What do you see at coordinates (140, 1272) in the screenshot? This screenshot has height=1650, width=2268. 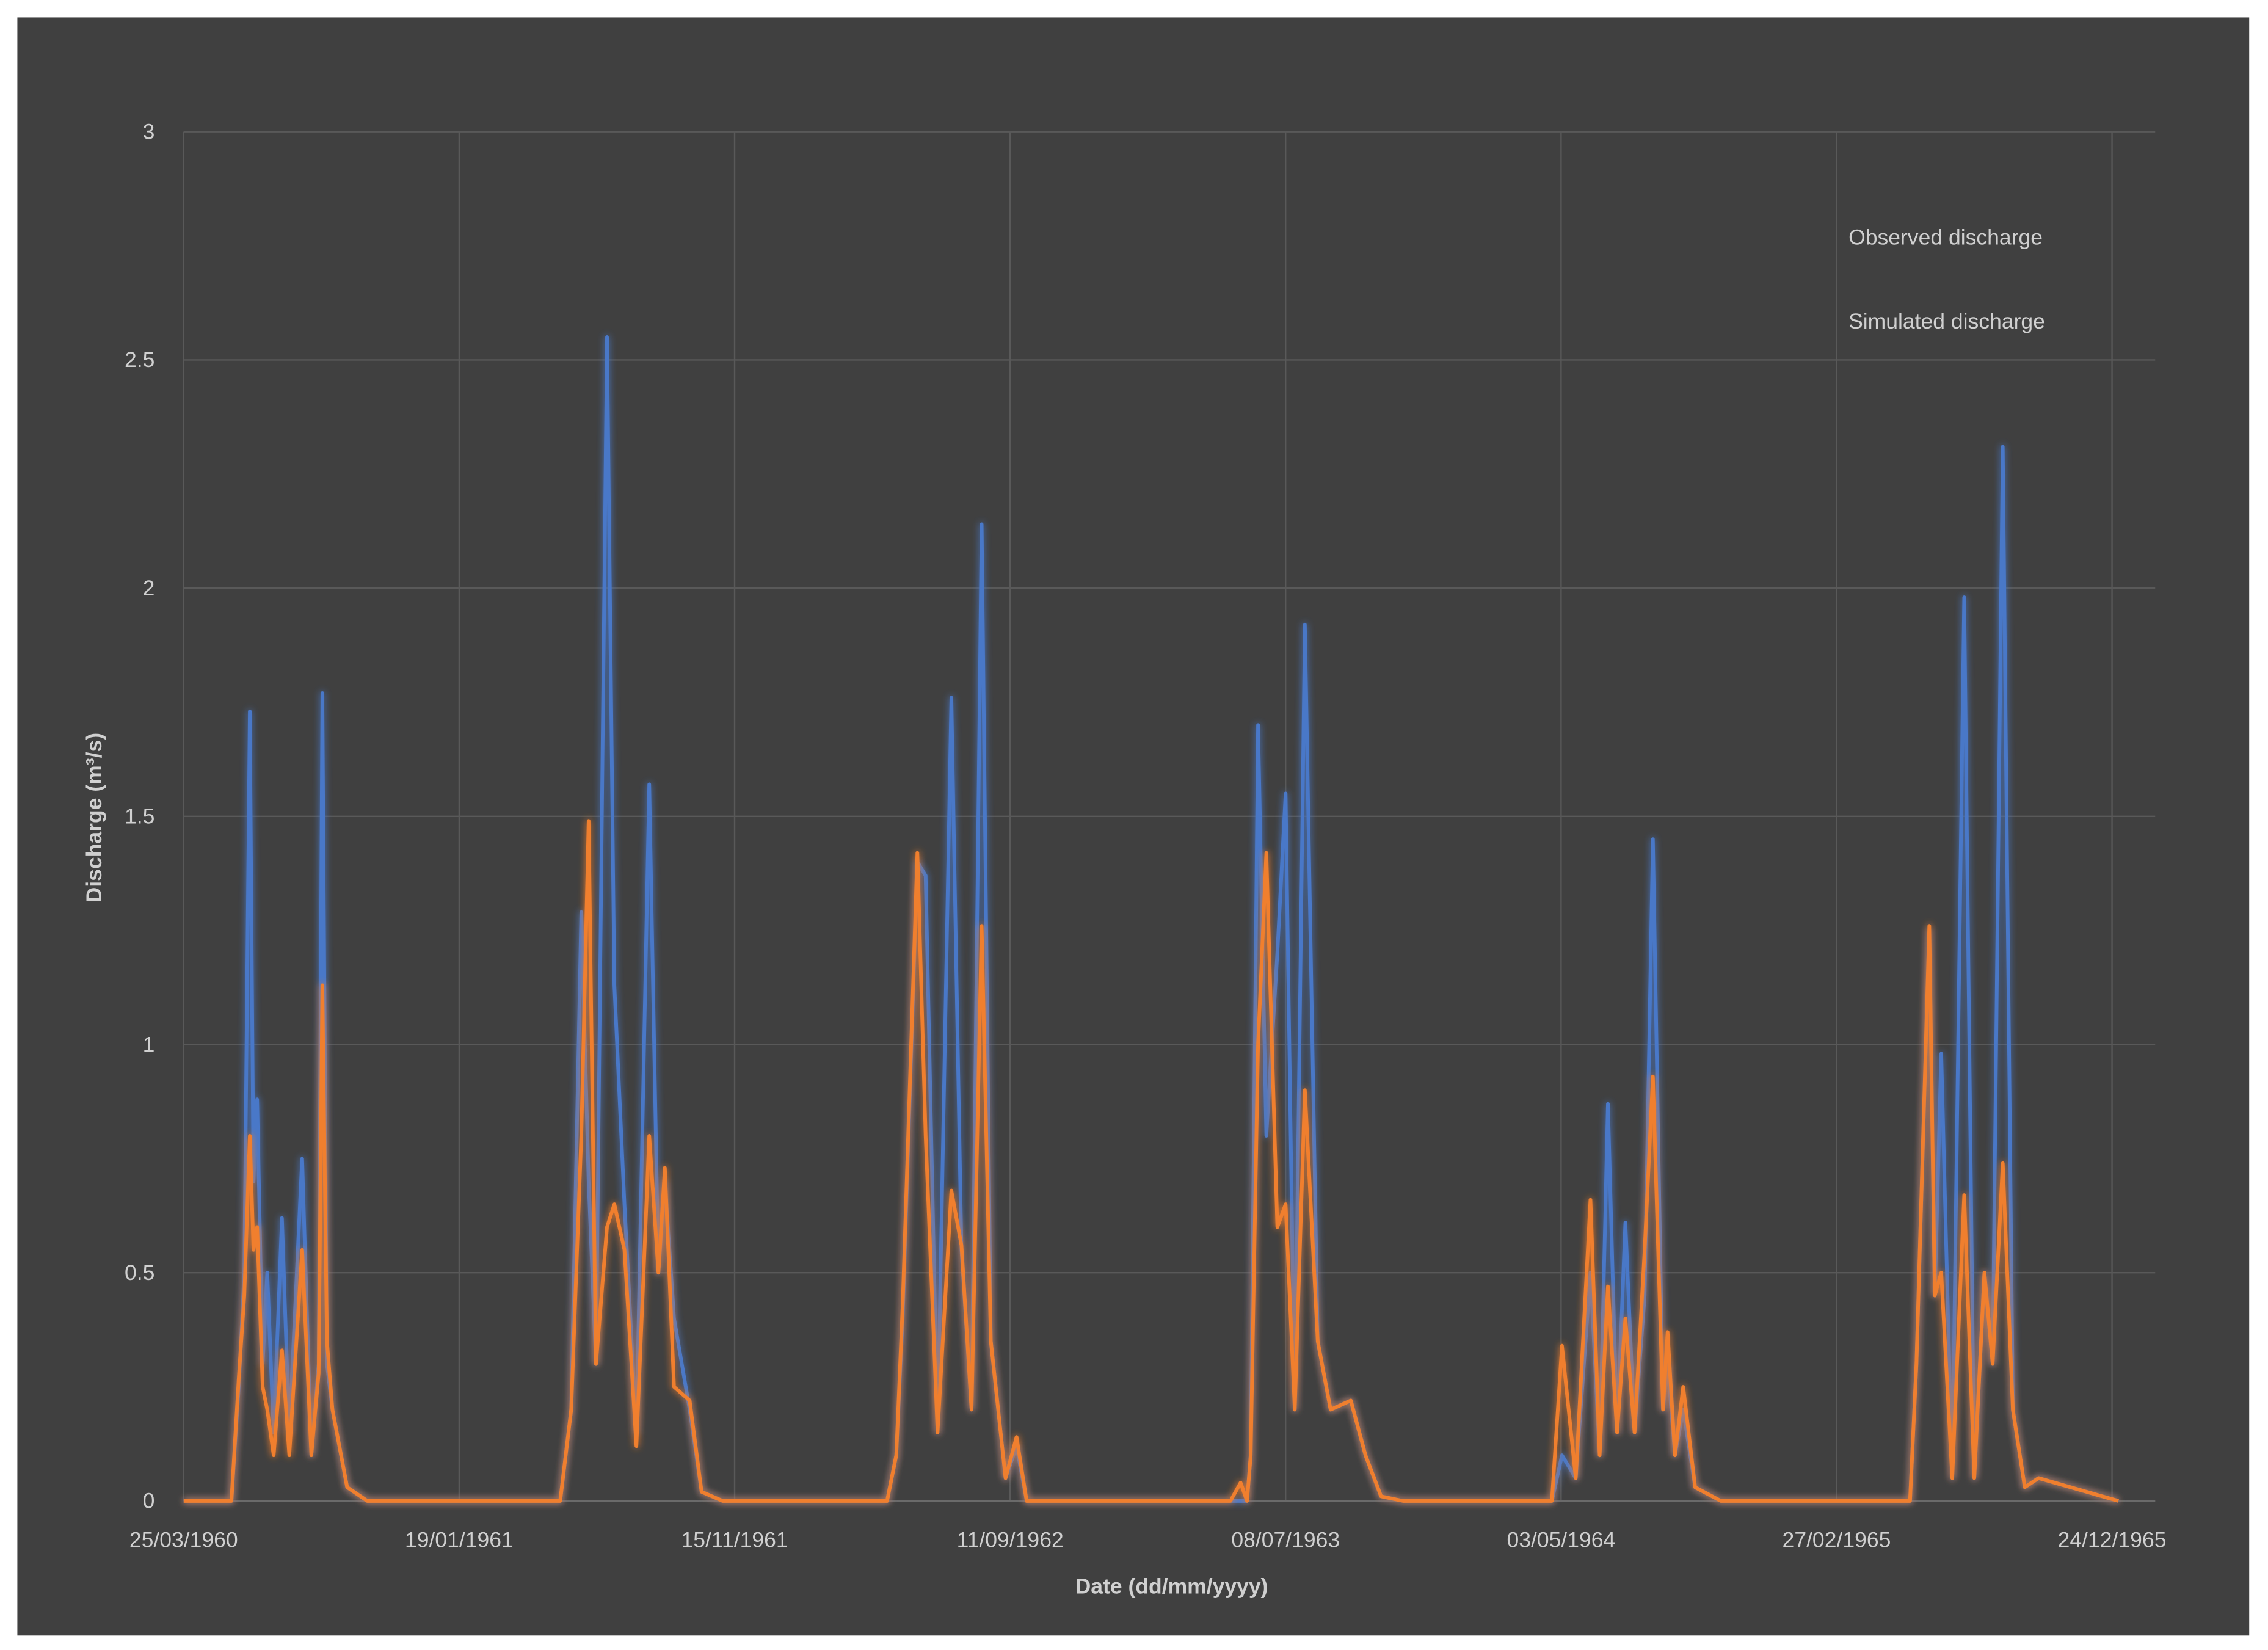 I see `y-tick-label: 0.5` at bounding box center [140, 1272].